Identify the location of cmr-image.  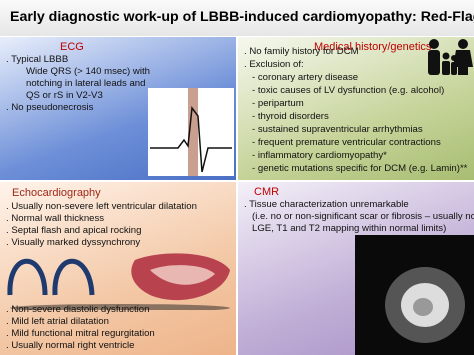
(414, 295).